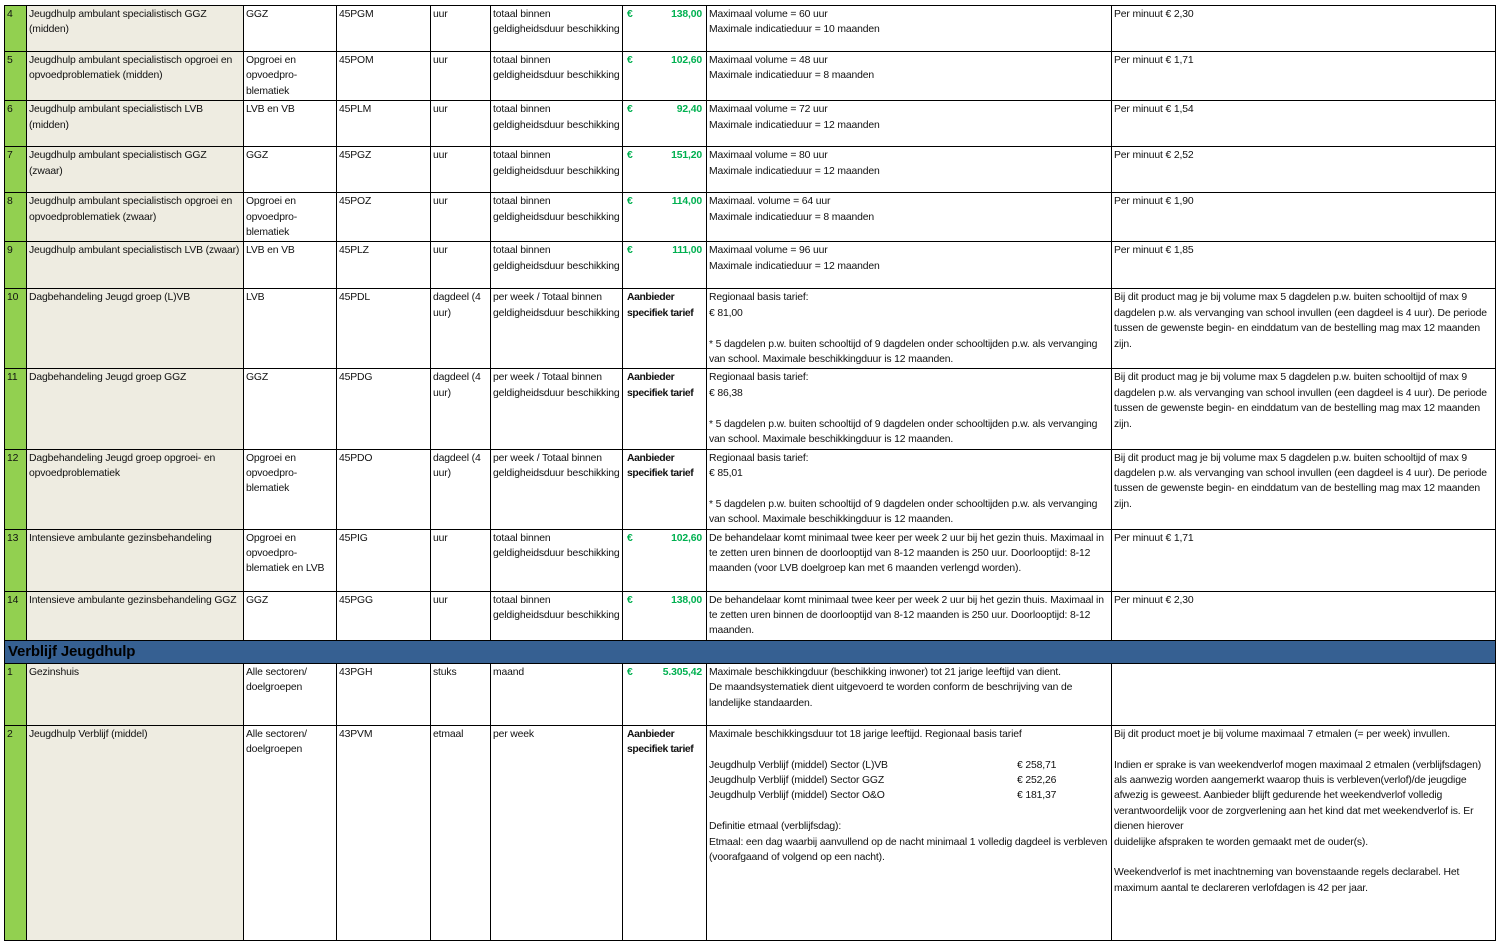 The image size is (1501, 941). What do you see at coordinates (750, 651) in the screenshot?
I see `section-header: Verblijf Jeugdhulp` at bounding box center [750, 651].